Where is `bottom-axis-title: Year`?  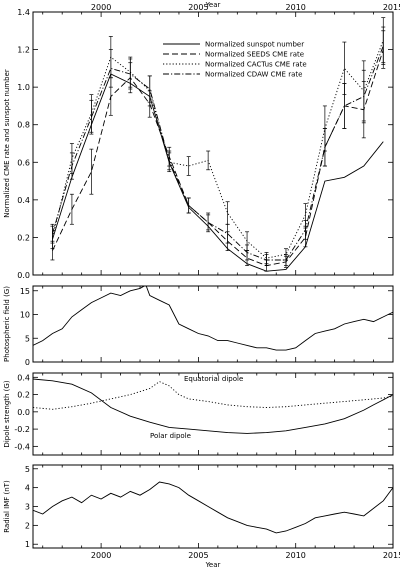 bottom-axis-title: Year is located at coordinates (213, 565).